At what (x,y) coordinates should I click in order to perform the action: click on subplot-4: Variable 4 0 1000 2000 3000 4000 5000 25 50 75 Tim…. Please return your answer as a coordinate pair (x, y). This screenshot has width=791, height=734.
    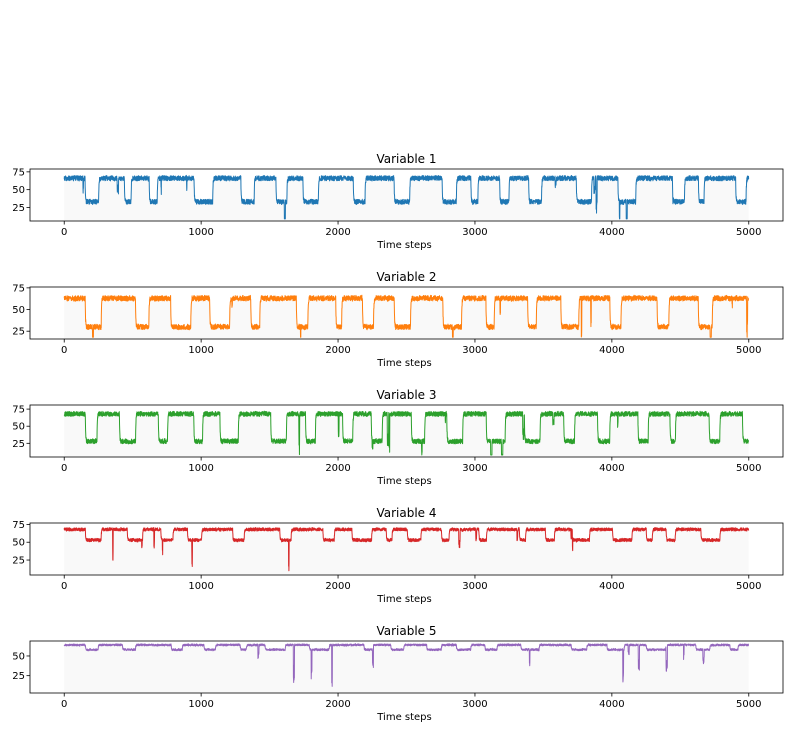
    Looking at the image, I should click on (398, 555).